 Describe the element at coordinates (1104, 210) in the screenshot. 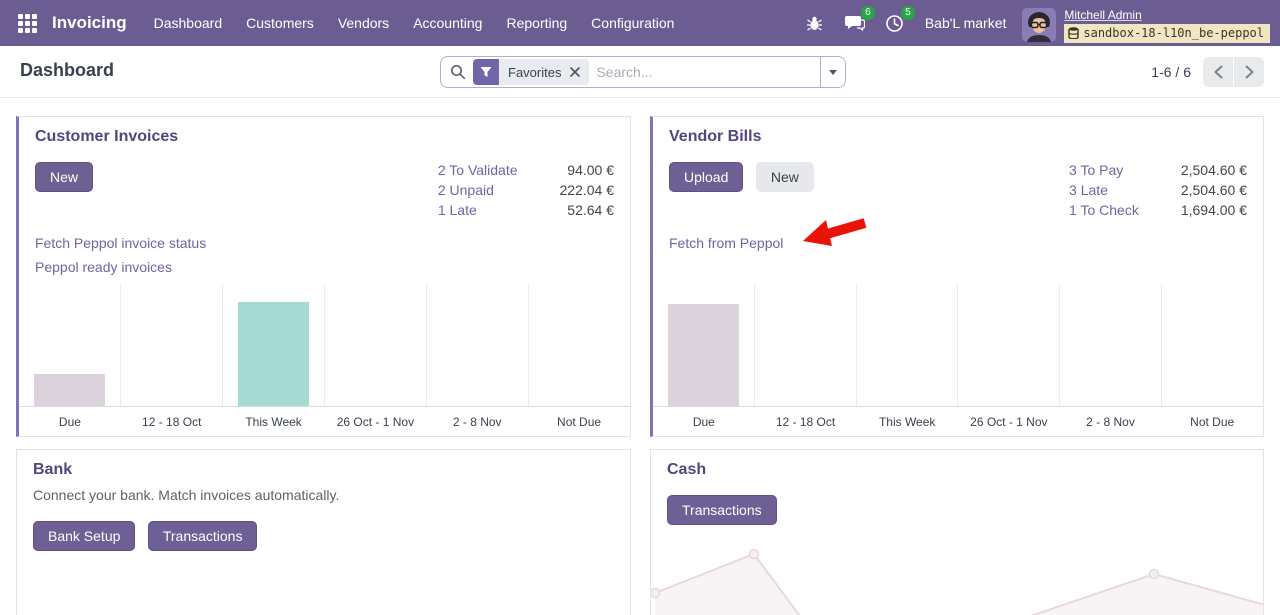

I see `stat-label: 1 To Check` at that location.